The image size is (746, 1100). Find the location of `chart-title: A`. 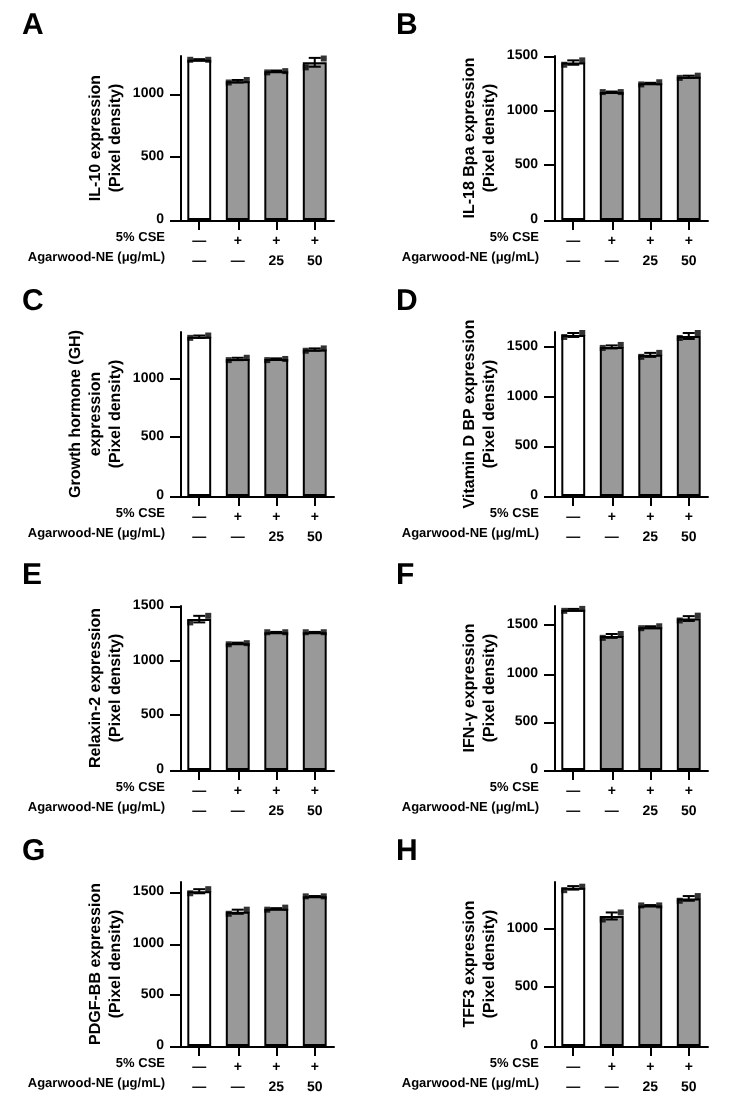

chart-title: A is located at coordinates (33, 25).